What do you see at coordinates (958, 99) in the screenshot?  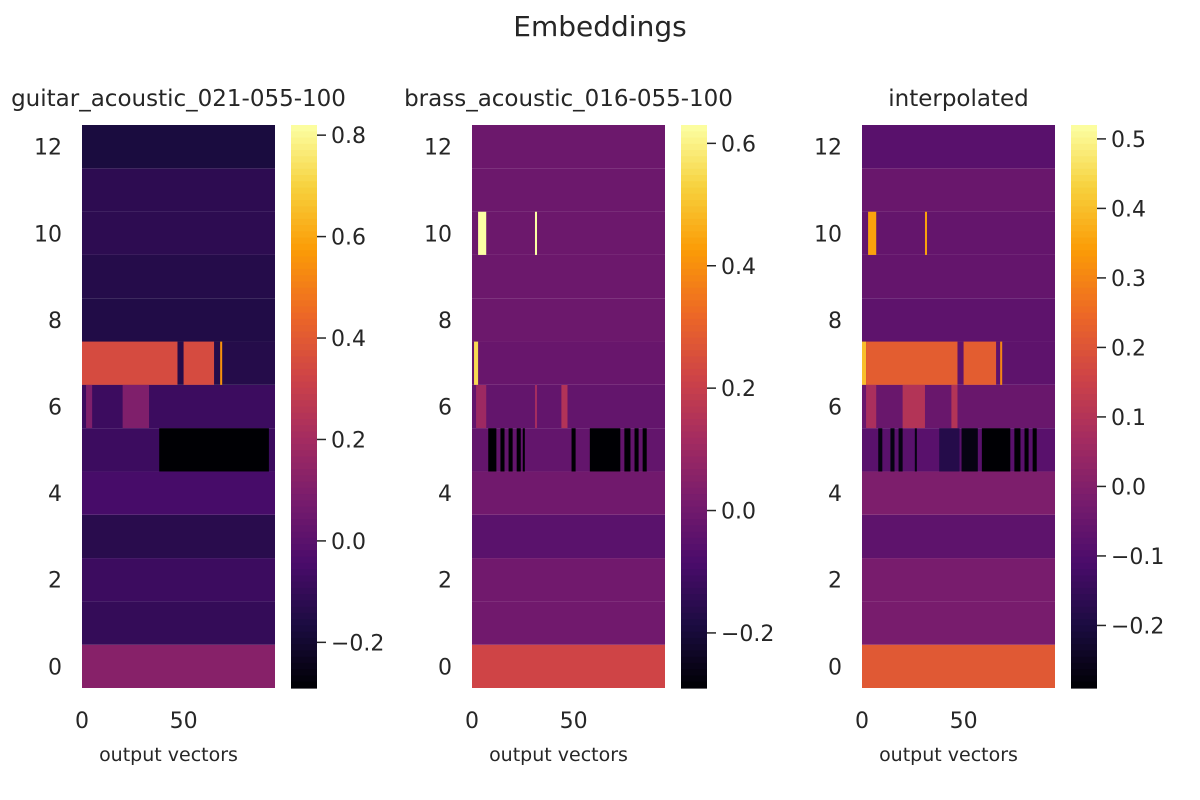 I see `panel-title: interpolated` at bounding box center [958, 99].